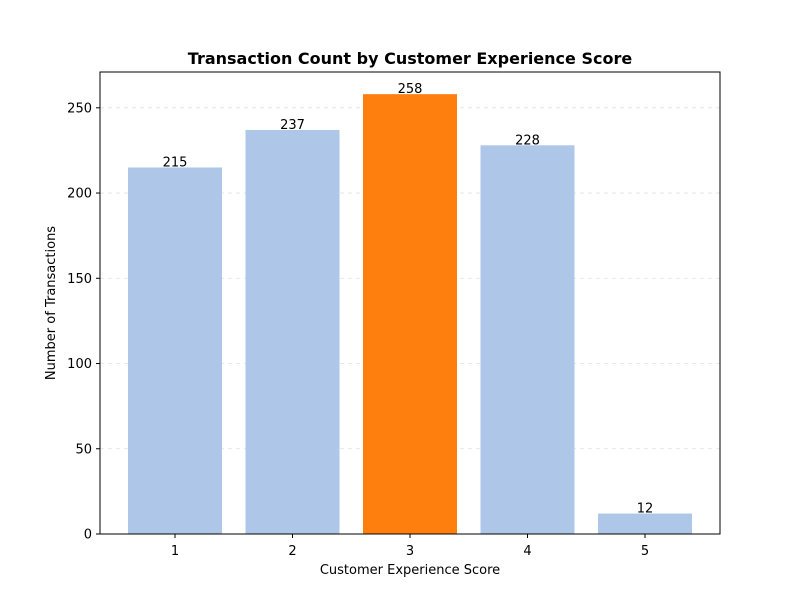 The image size is (800, 600). Describe the element at coordinates (527, 551) in the screenshot. I see `x-tick-label: 4` at that location.